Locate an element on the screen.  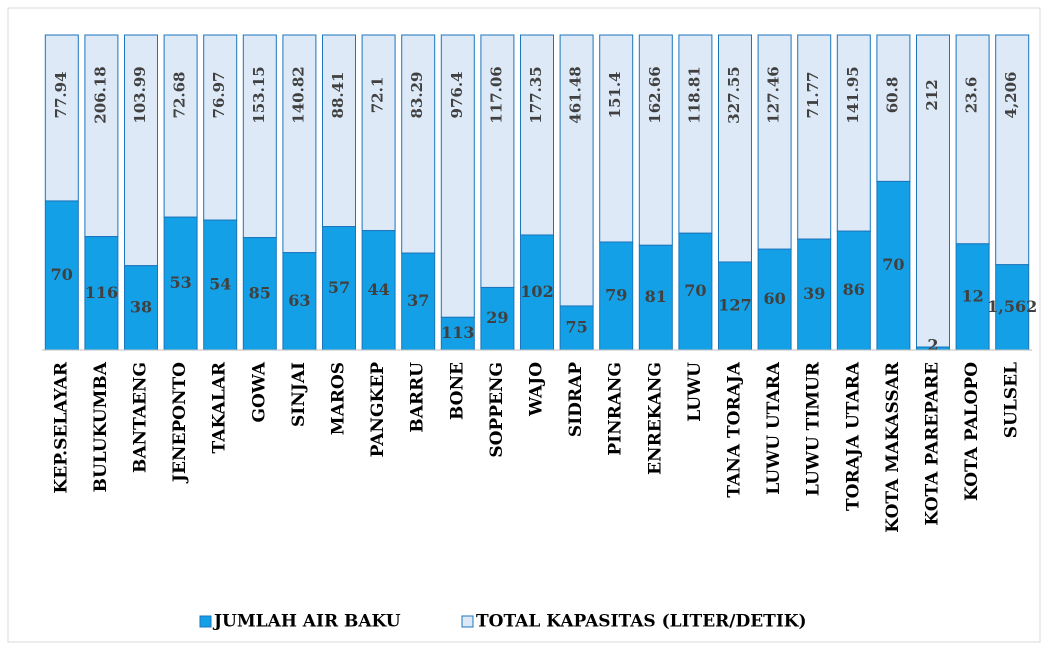
x-tick-label: LUWU TIMUR is located at coordinates (814, 428).